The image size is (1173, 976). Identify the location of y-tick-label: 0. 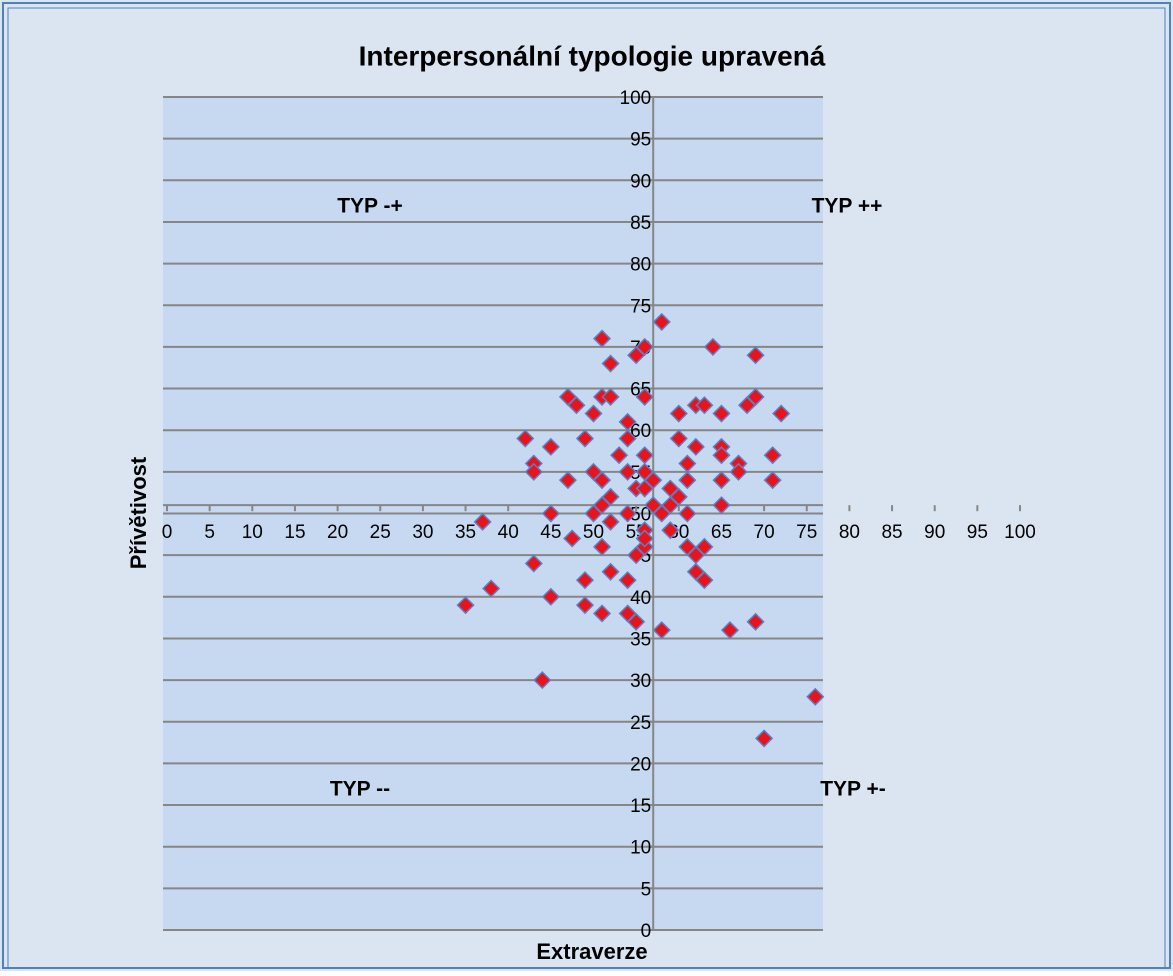
(646, 931).